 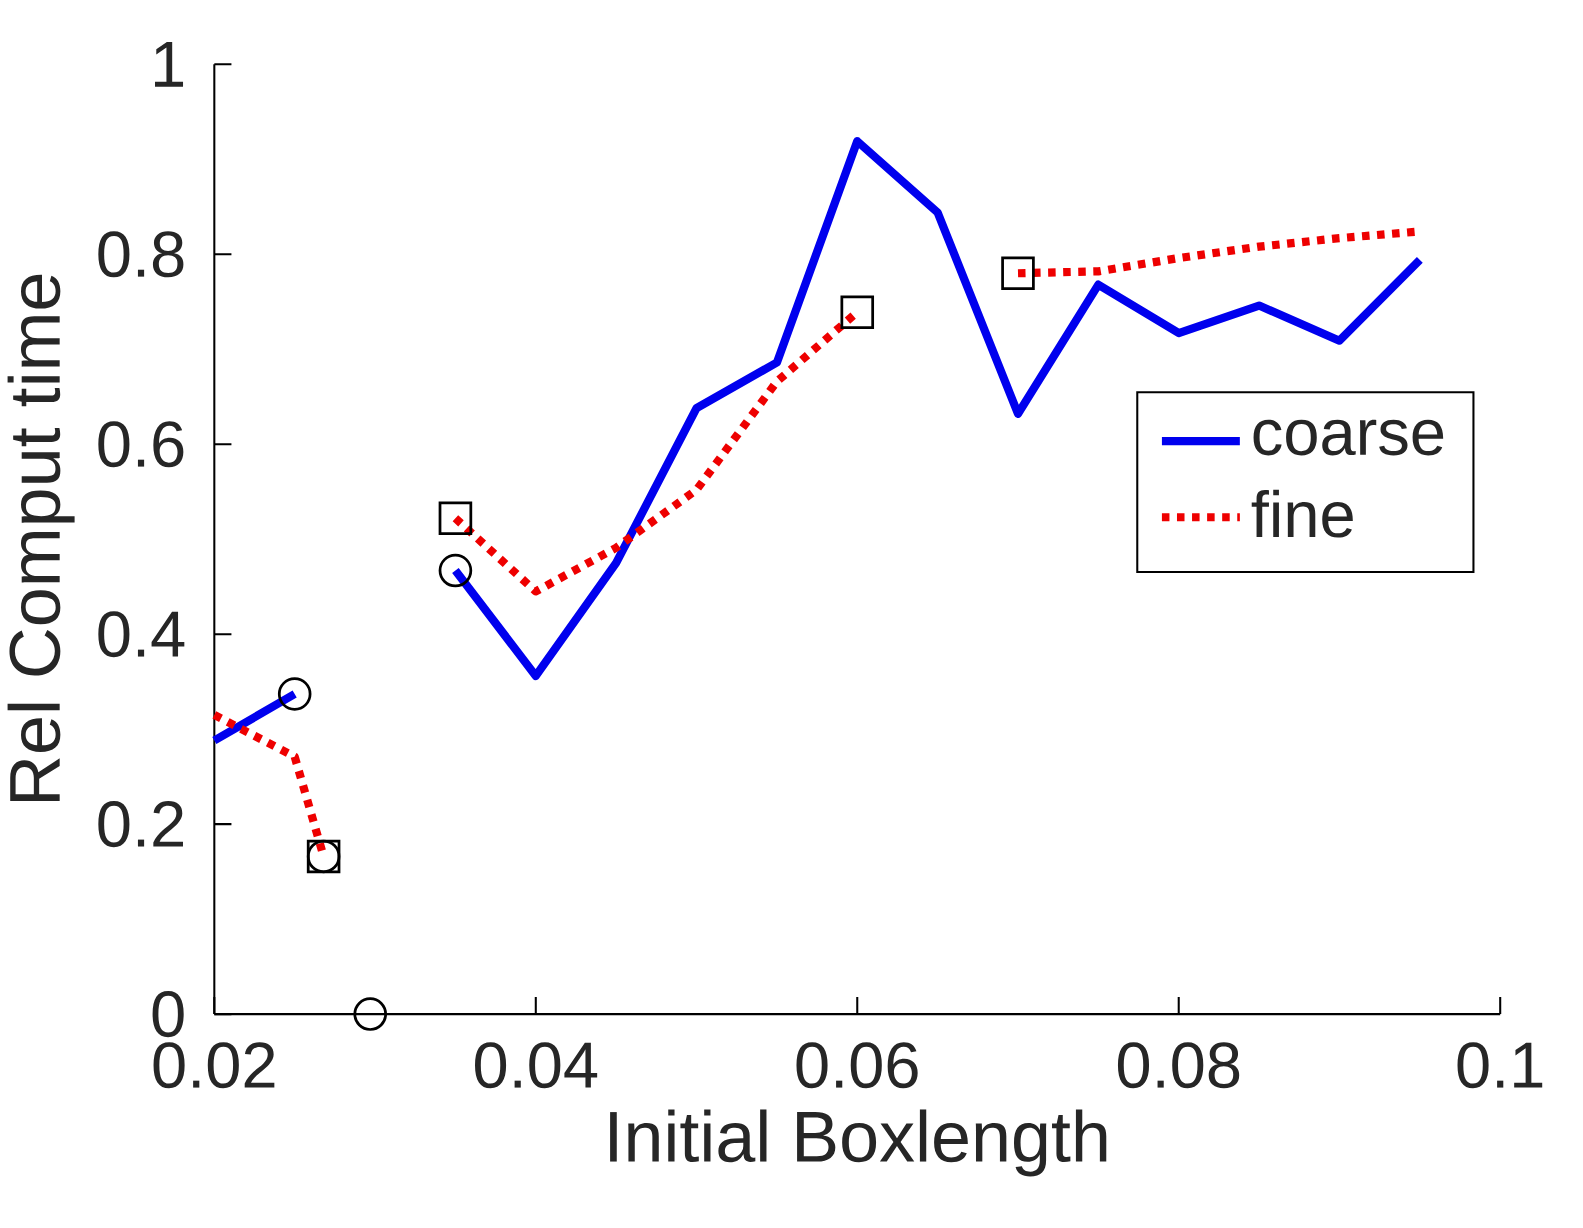 What do you see at coordinates (214, 1065) in the screenshot?
I see `x-tick-label: 0.02` at bounding box center [214, 1065].